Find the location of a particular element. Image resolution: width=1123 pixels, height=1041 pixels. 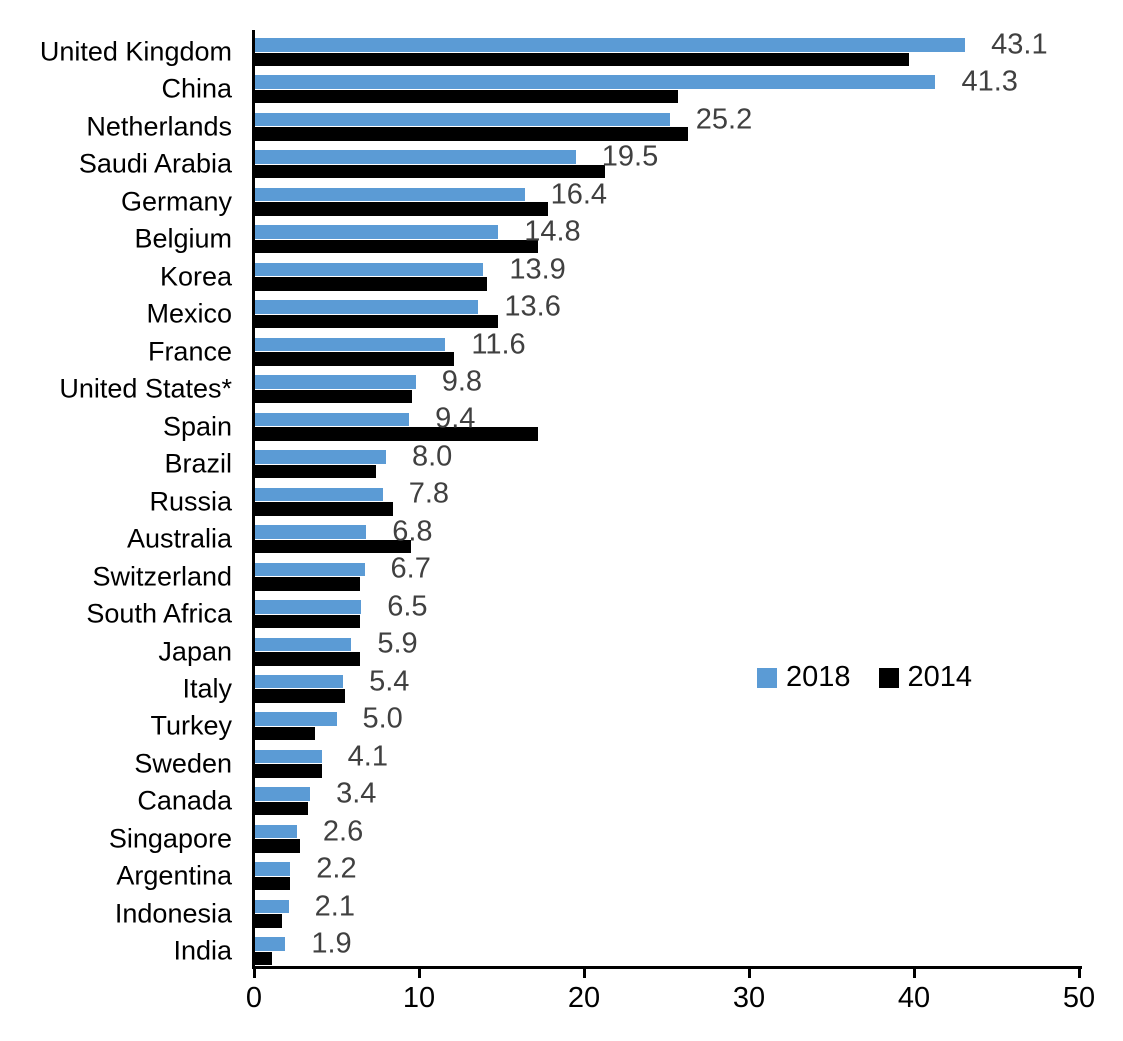

value-label: 43.1 is located at coordinates (1019, 44).